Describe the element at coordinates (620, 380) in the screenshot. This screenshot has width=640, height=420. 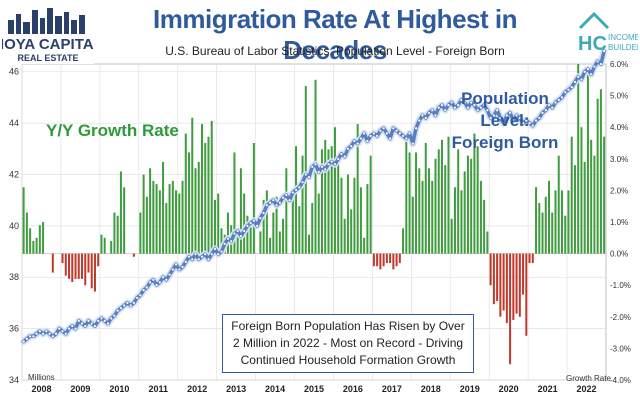
I see `right-tick-label: -4.0%` at that location.